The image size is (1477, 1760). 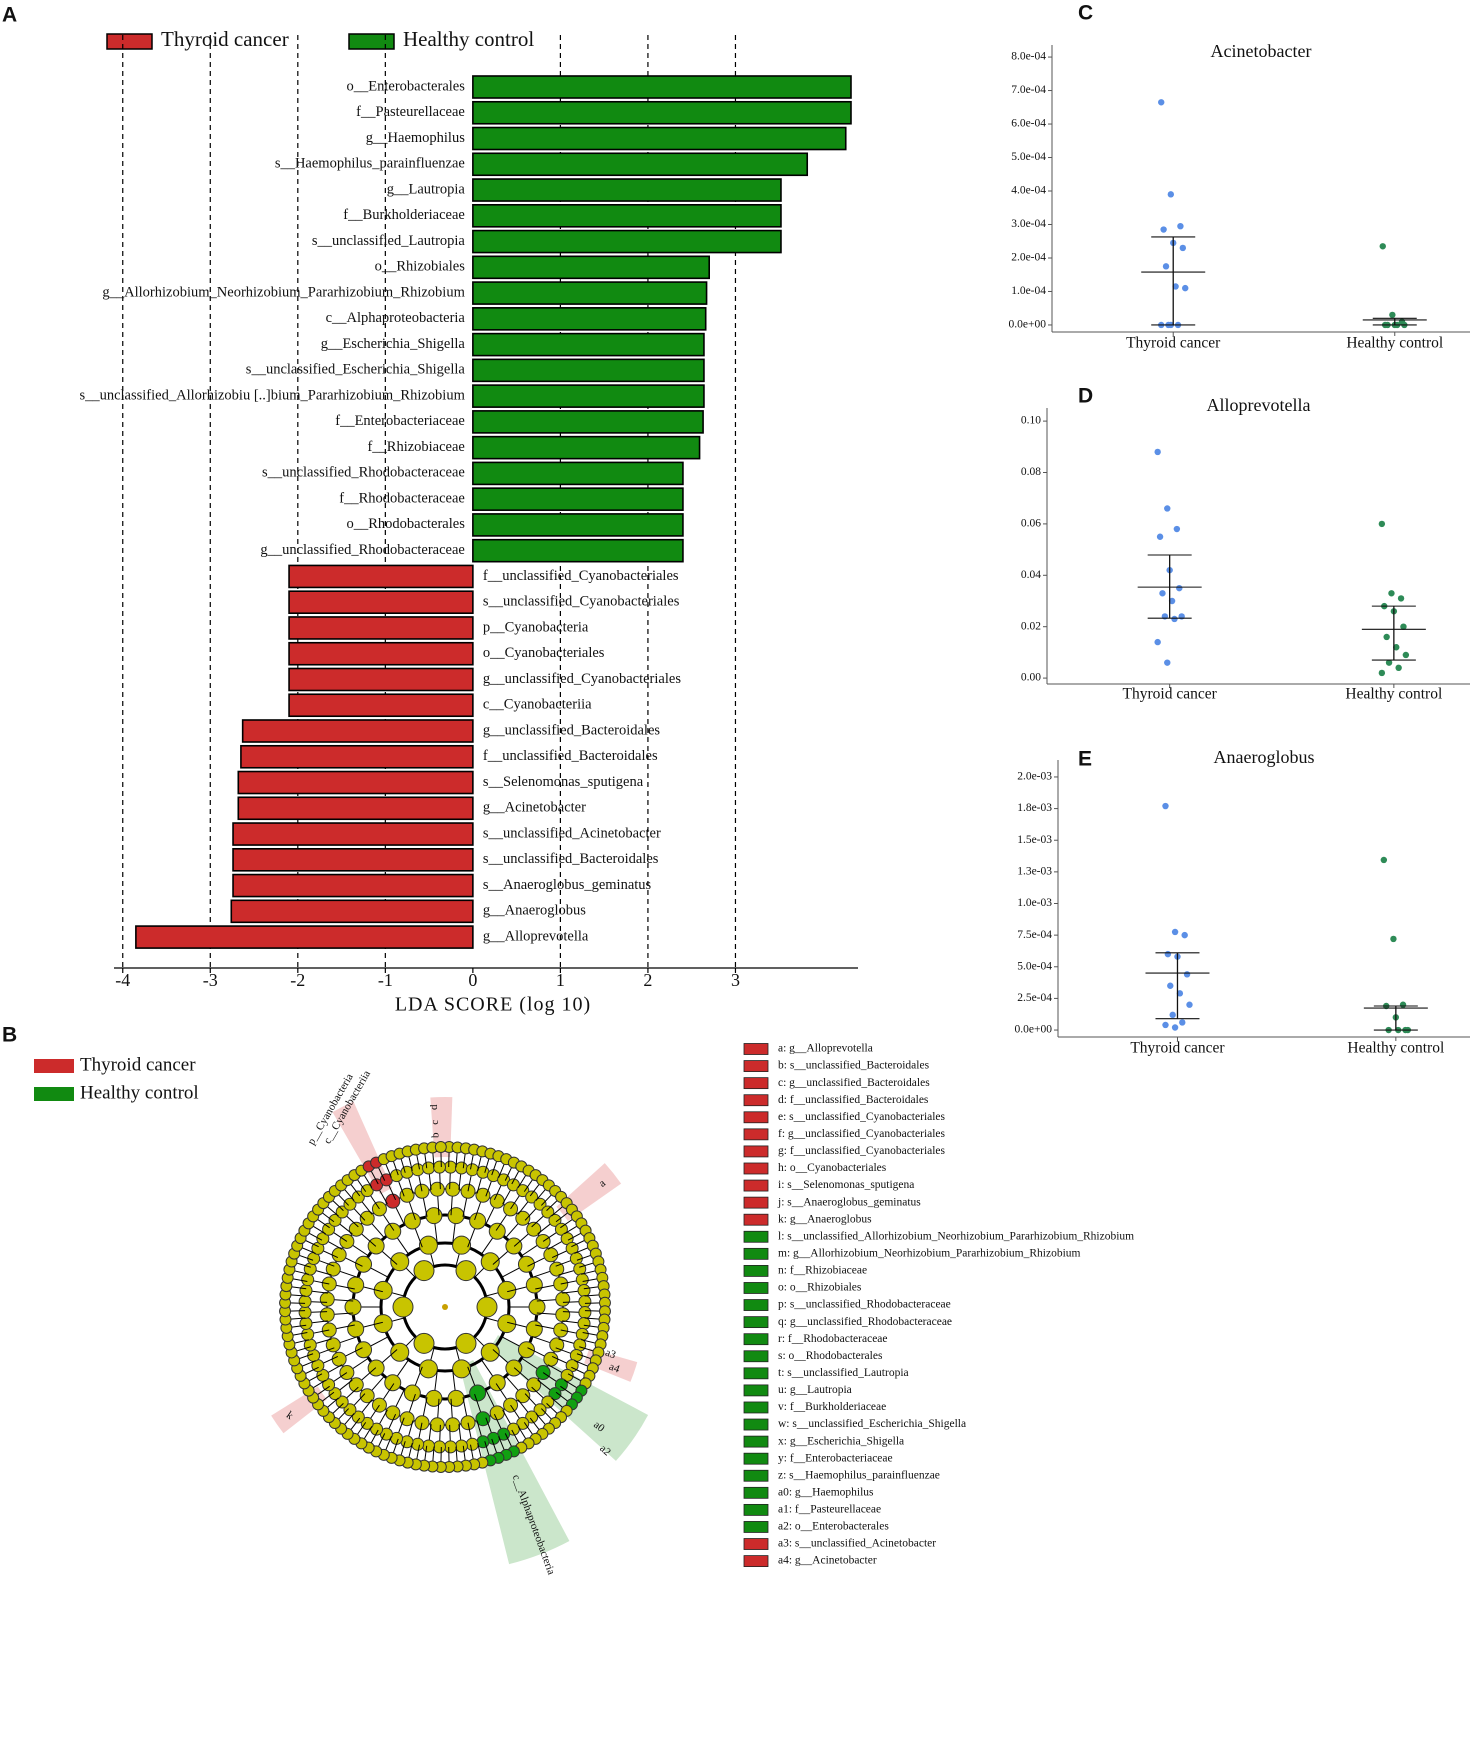 I want to click on clade-label: k, so click(x=290, y=1415).